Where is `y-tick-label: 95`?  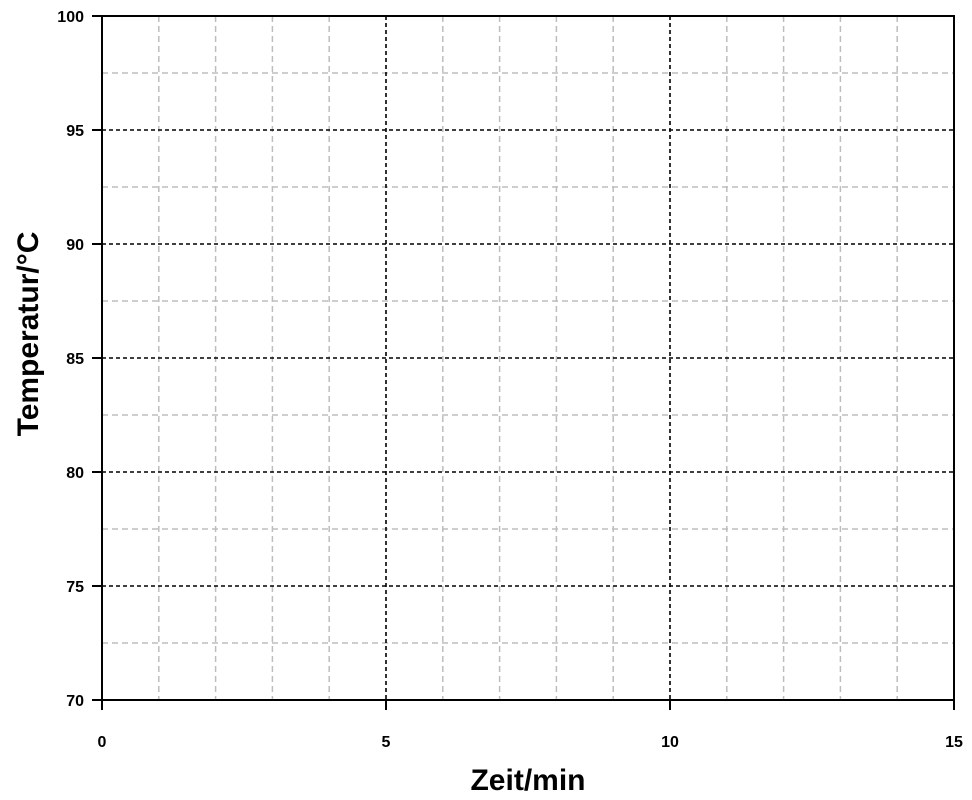 y-tick-label: 95 is located at coordinates (75, 131).